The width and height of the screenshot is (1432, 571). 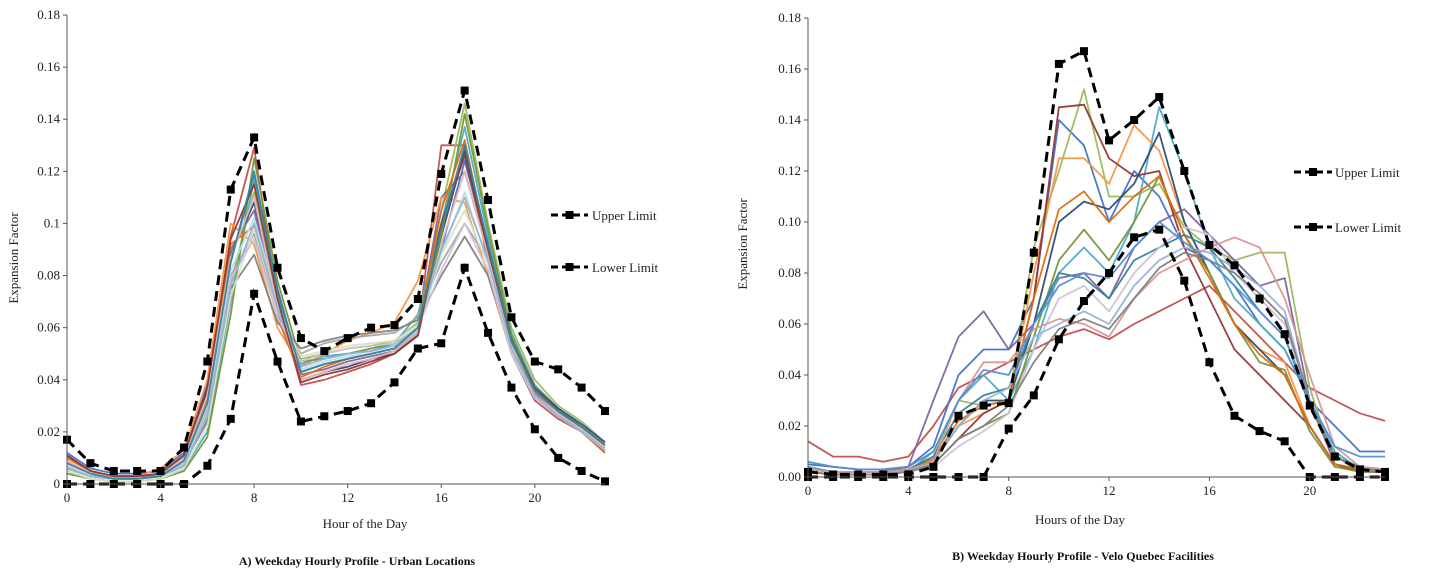 What do you see at coordinates (347, 497) in the screenshot?
I see `chart-a-xtick-label: 12` at bounding box center [347, 497].